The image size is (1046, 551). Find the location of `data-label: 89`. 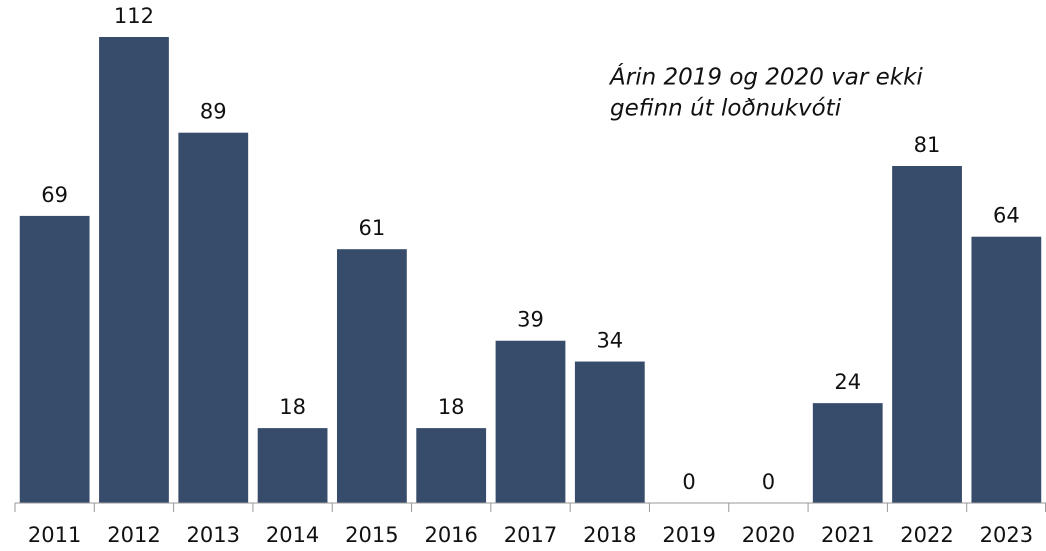

data-label: 89 is located at coordinates (213, 112).